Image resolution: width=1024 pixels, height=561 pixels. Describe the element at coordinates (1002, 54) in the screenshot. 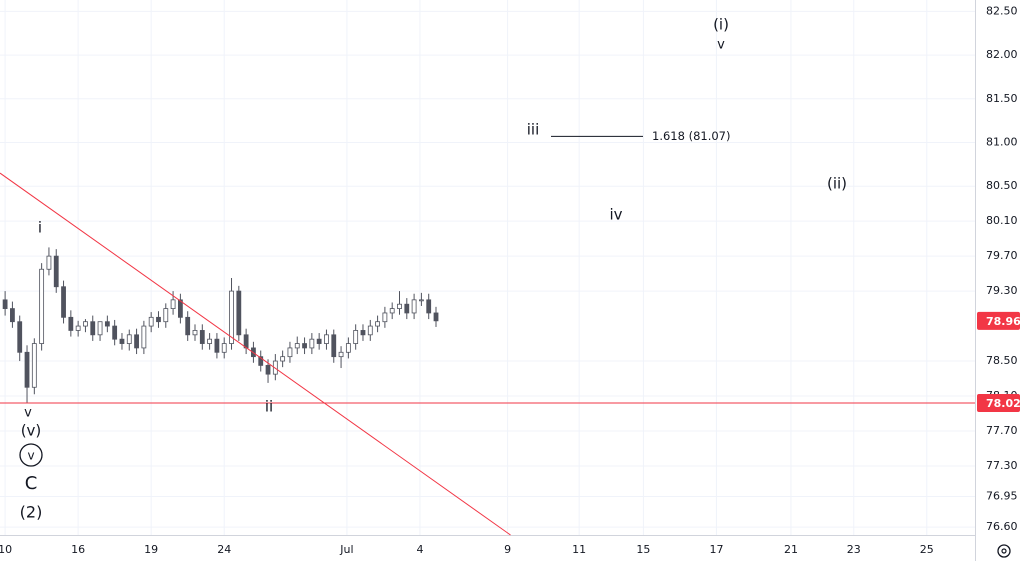

I see `y-tick-label: 82.00` at that location.